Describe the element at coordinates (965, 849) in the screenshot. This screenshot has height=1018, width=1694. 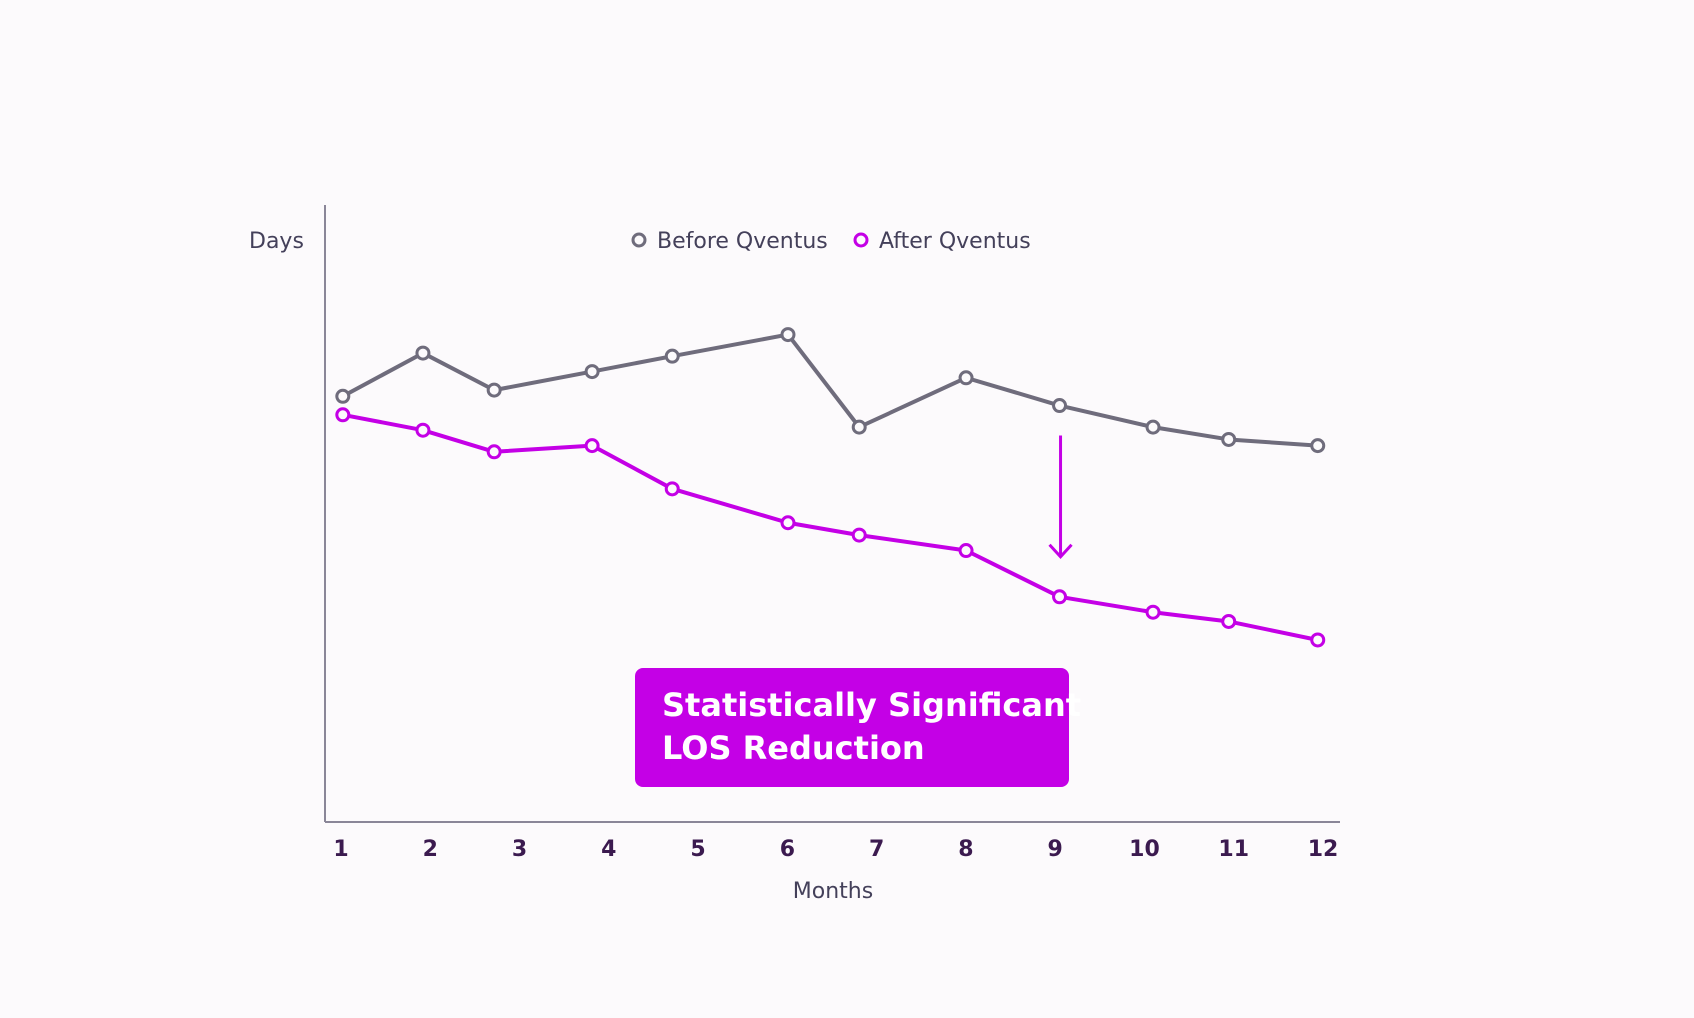
I see `x-tick-label: 8` at that location.